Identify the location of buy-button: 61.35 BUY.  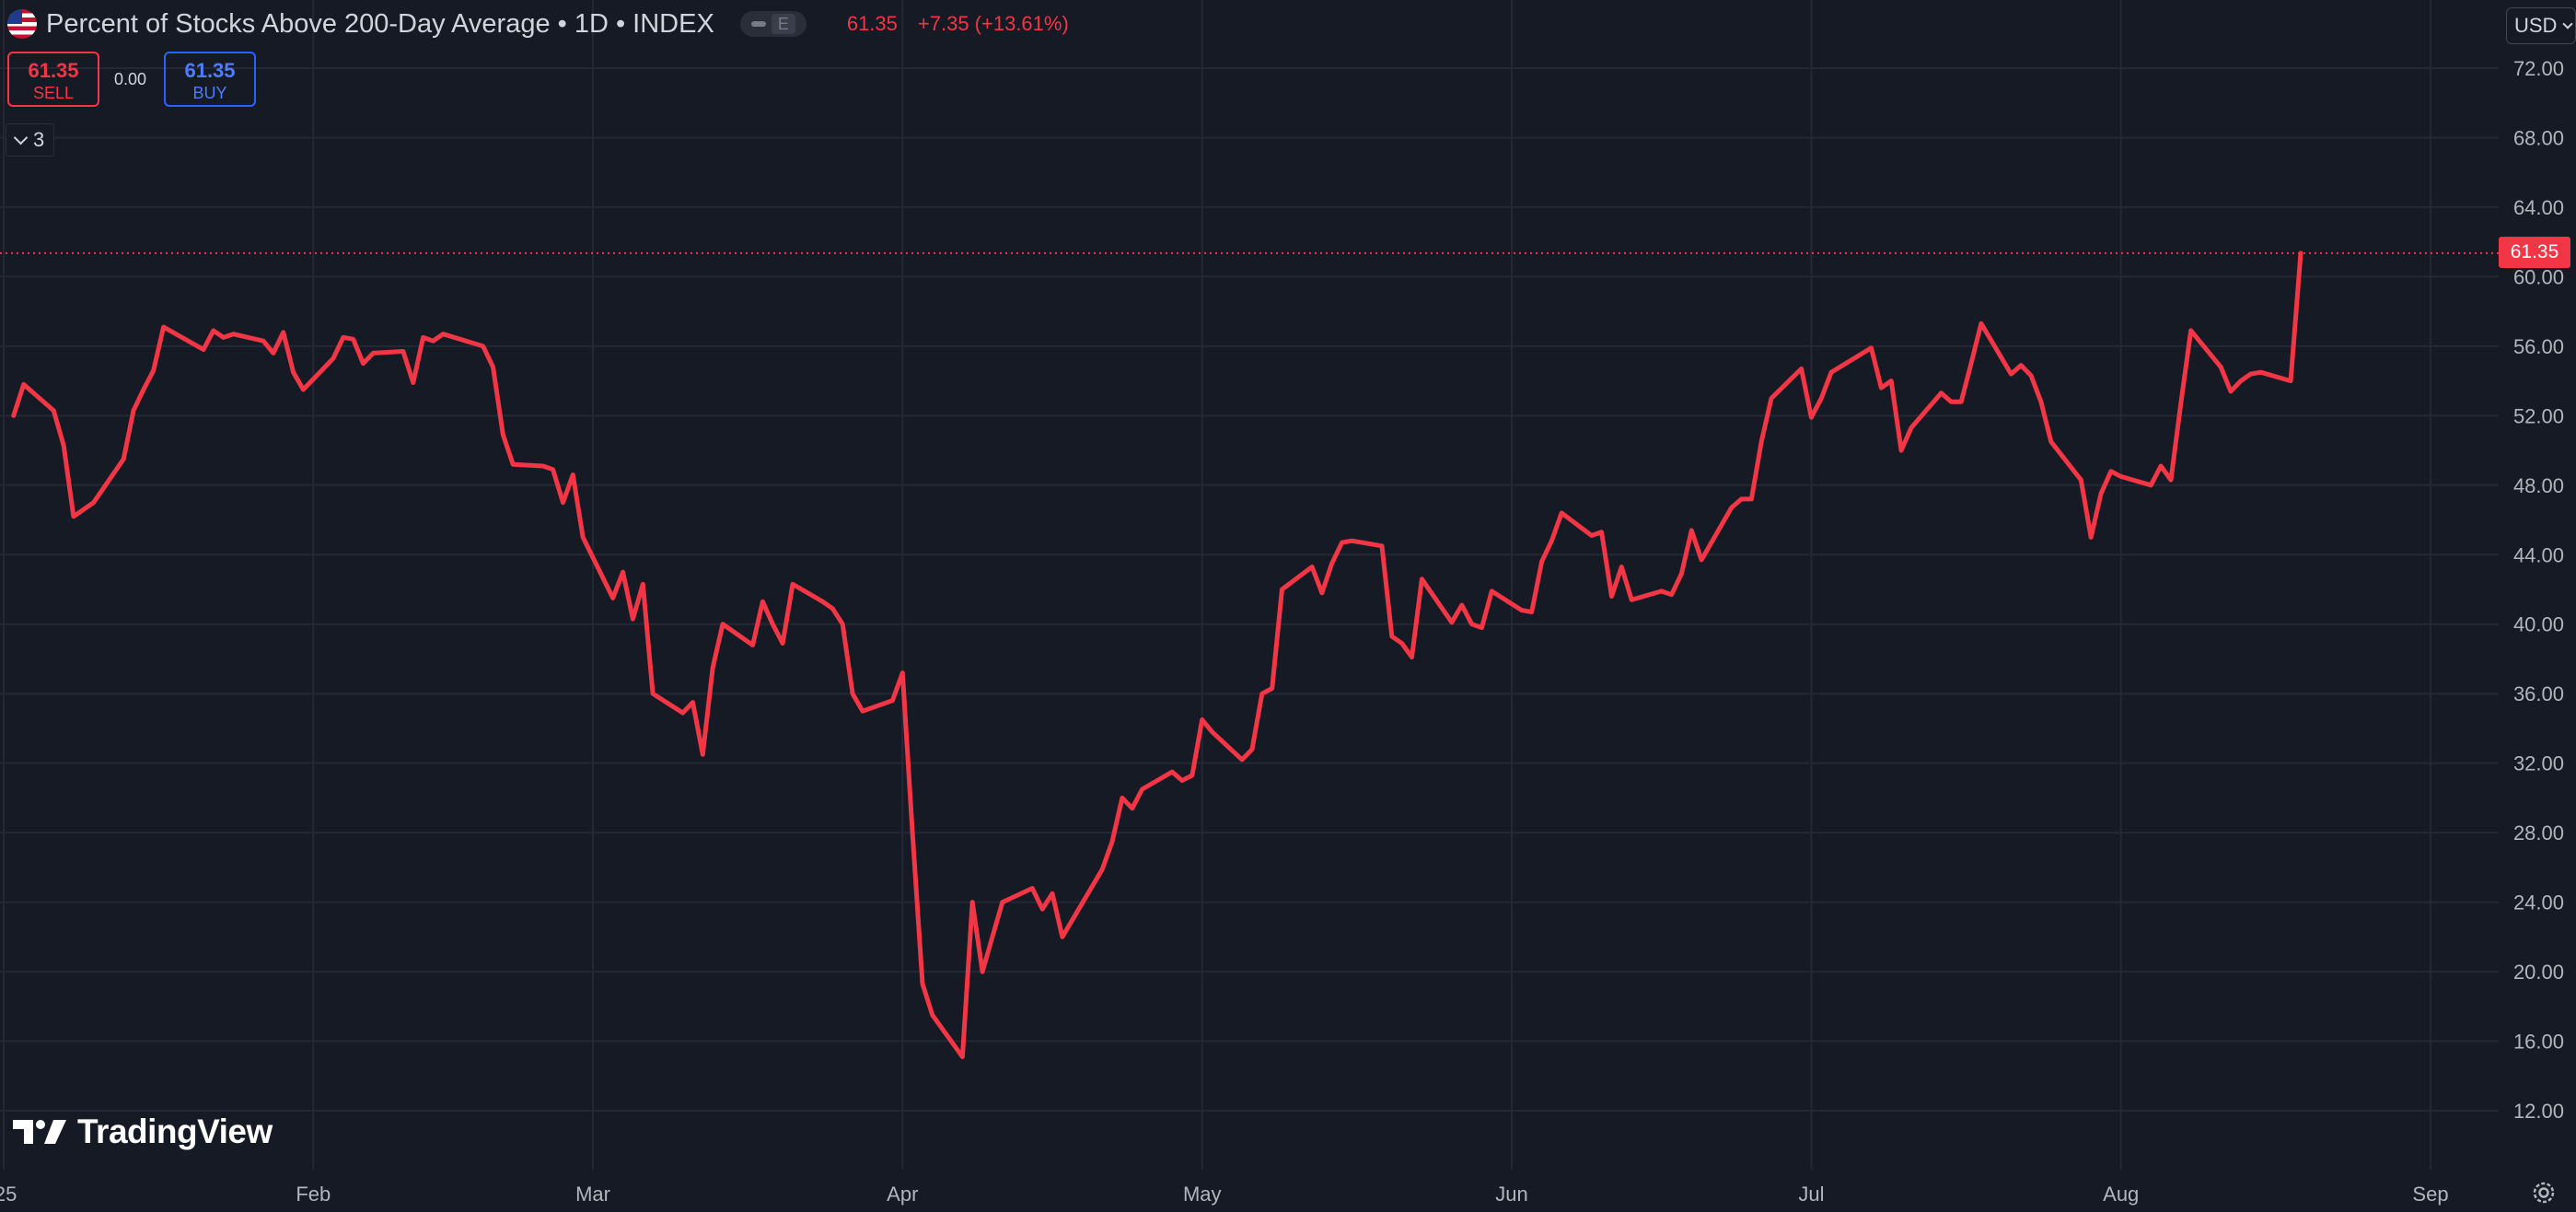
(210, 79).